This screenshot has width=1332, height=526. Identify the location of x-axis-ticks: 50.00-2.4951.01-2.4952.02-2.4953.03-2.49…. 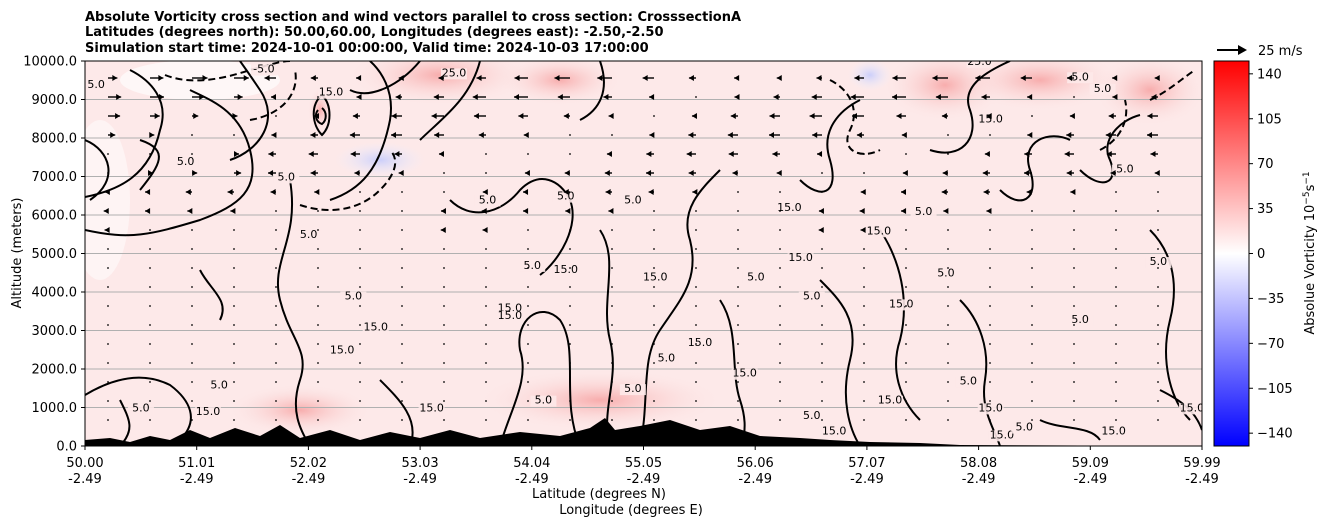
(643, 466).